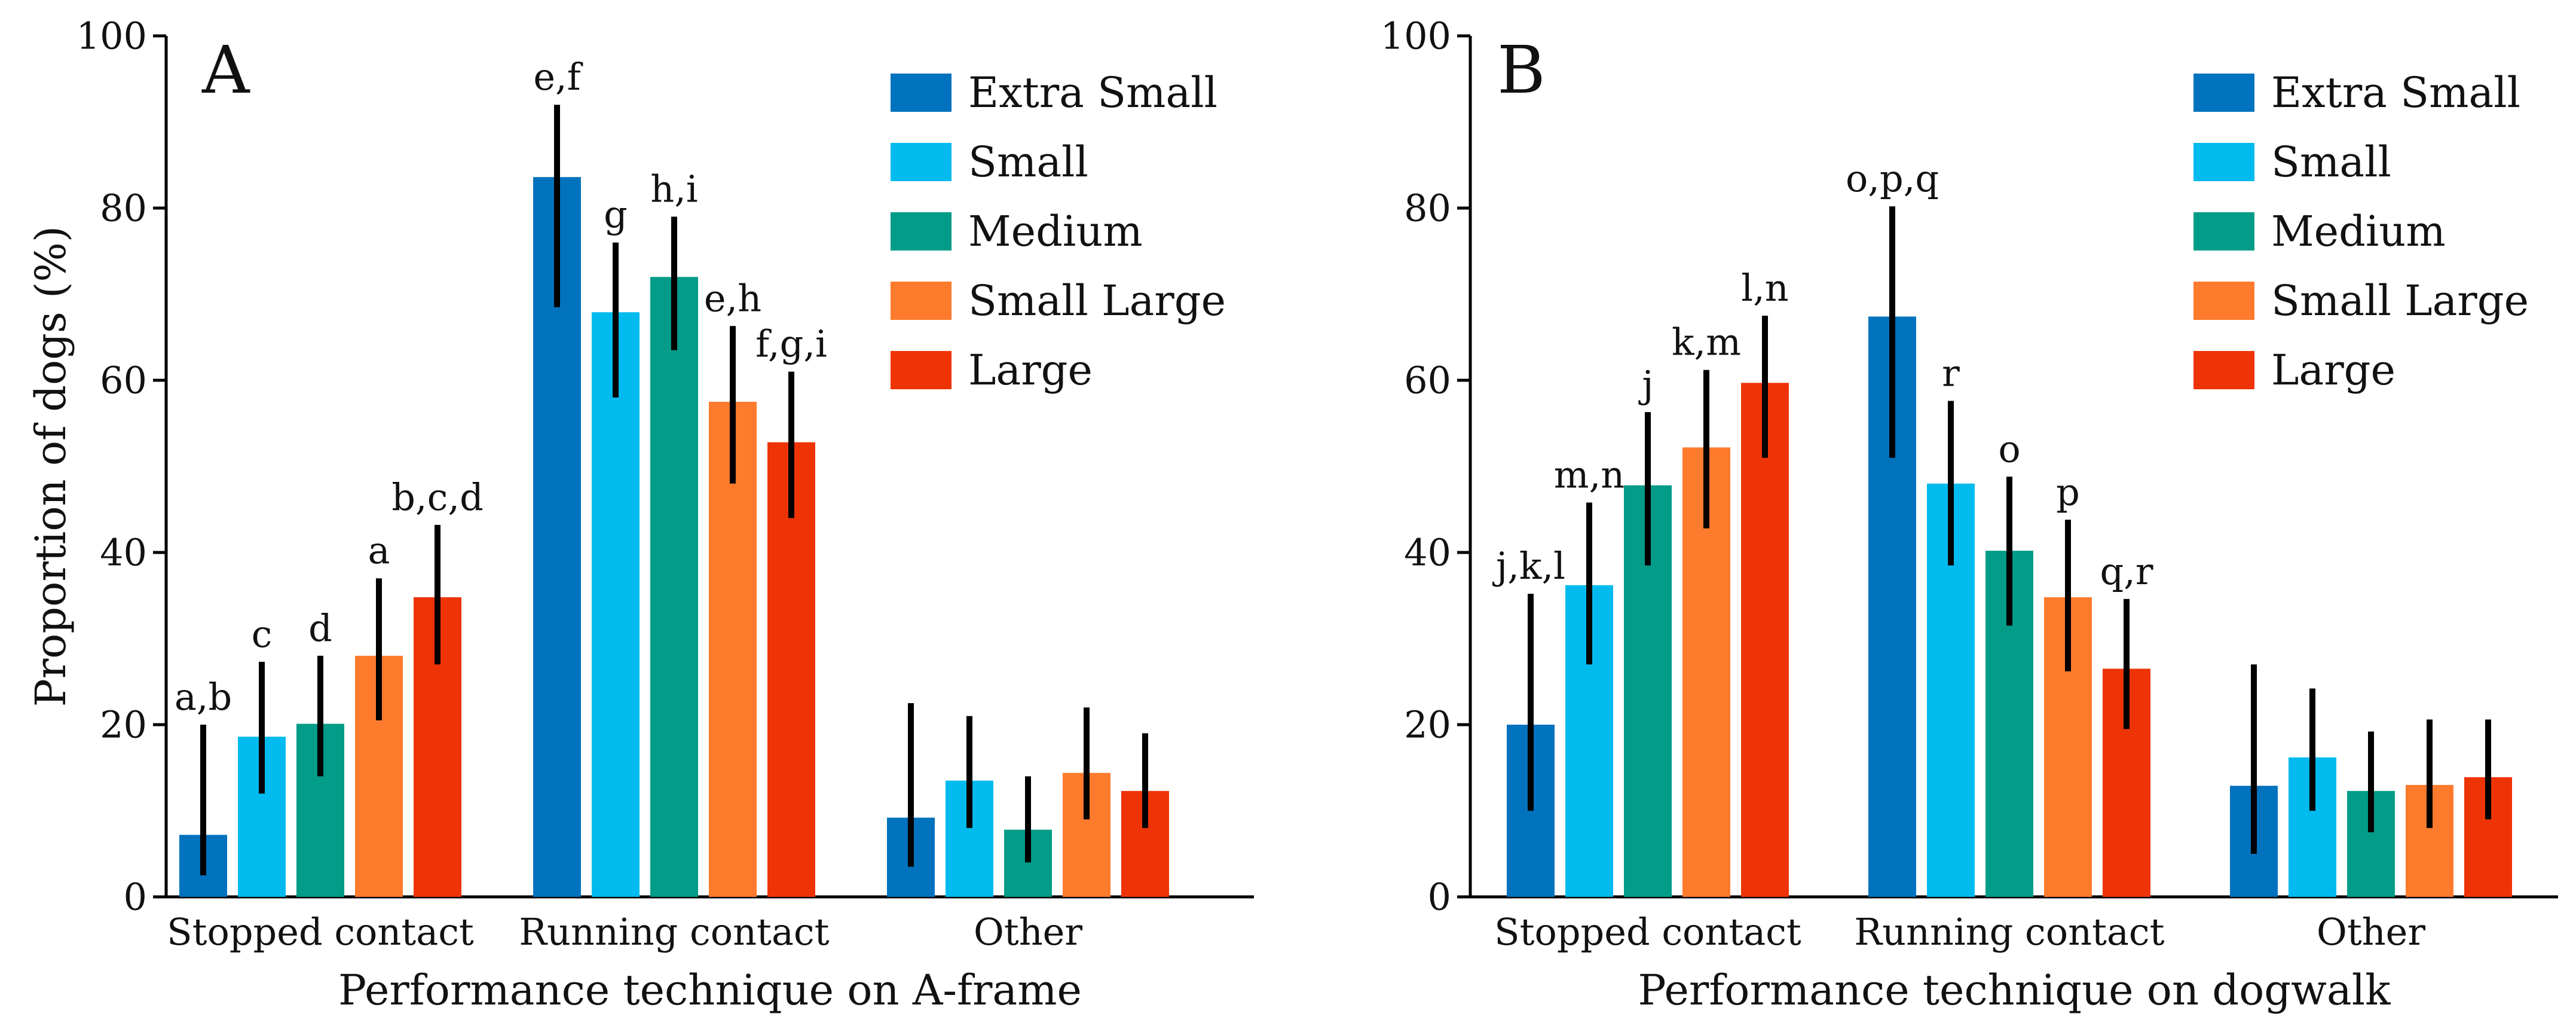 This screenshot has width=2576, height=1029. I want to click on panel-a-significance-label: g, so click(616, 215).